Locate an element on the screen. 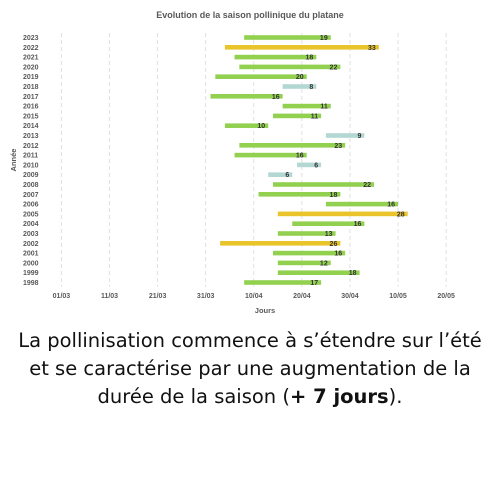  year-label: 2019 is located at coordinates (31, 77).